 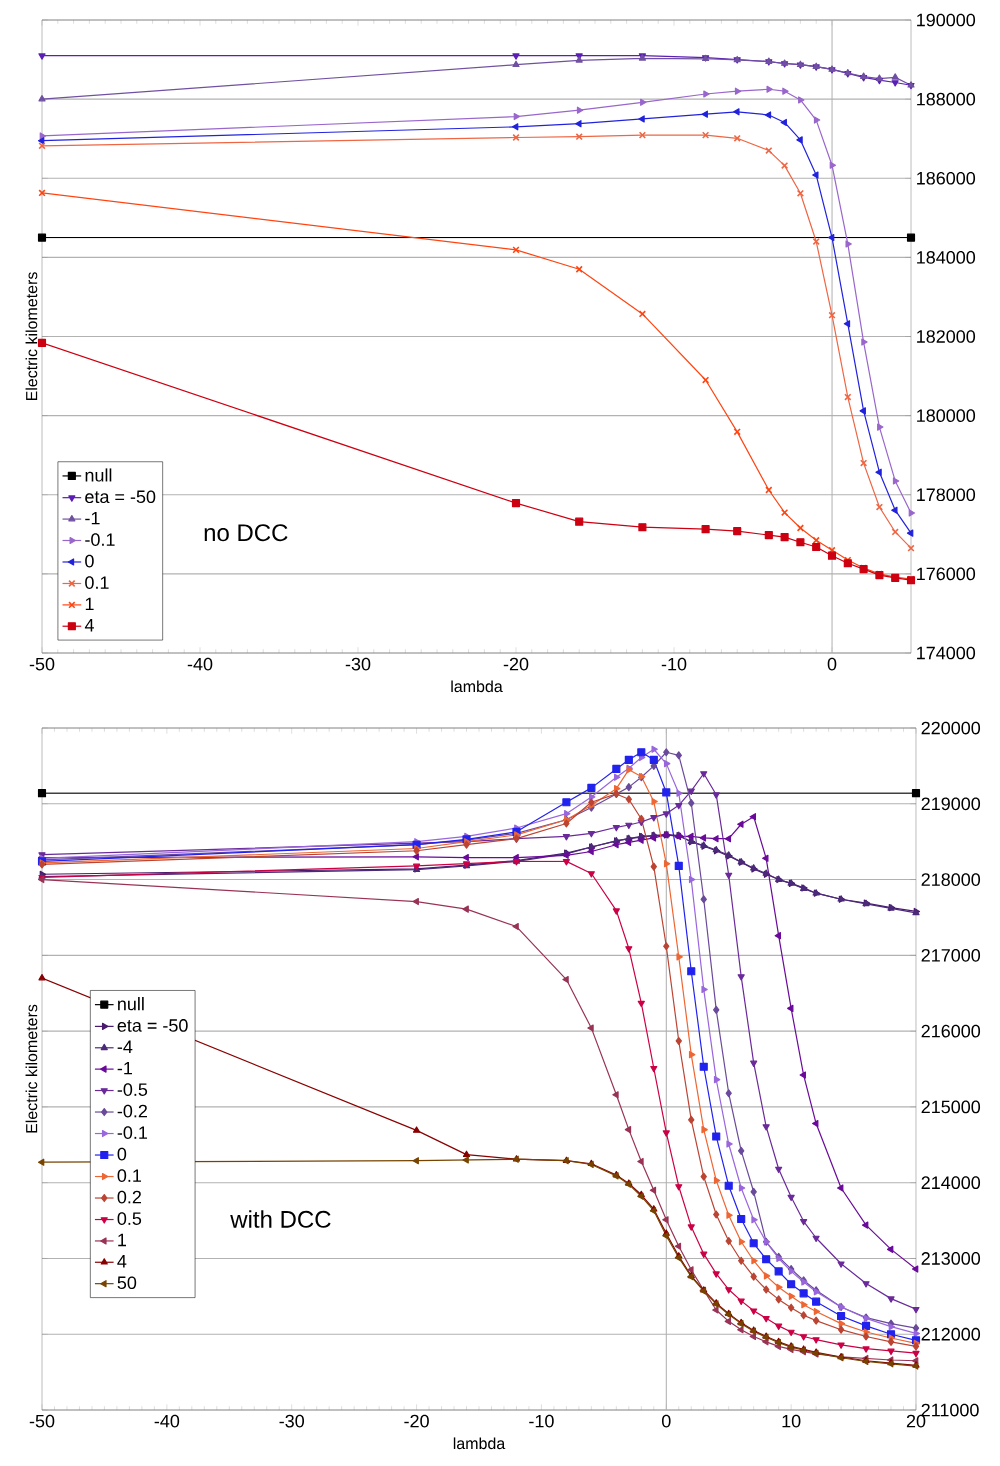 What do you see at coordinates (129, 1197) in the screenshot?
I see `legend-label: 0.2` at bounding box center [129, 1197].